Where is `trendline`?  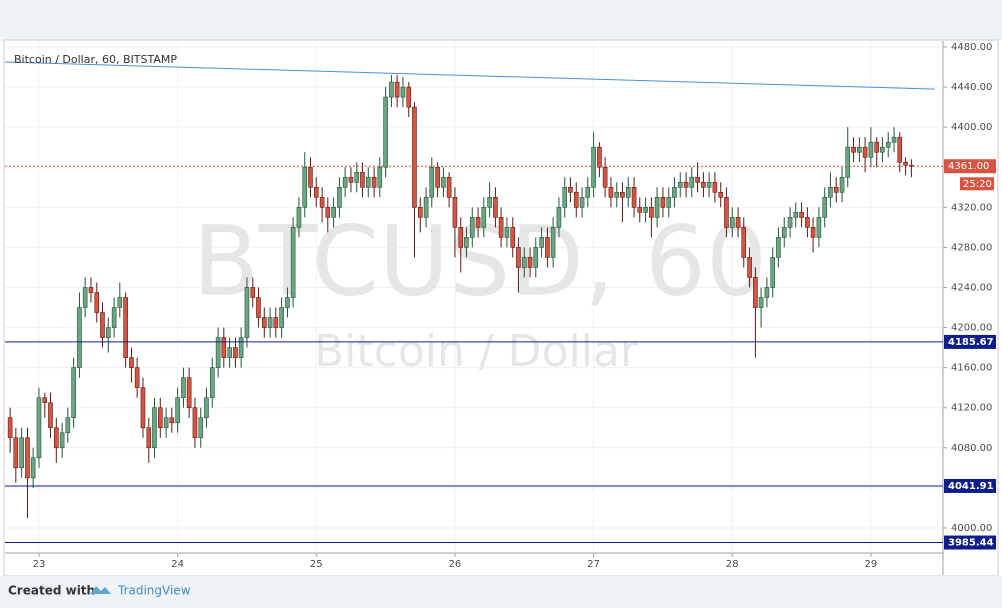 trendline is located at coordinates (469, 75).